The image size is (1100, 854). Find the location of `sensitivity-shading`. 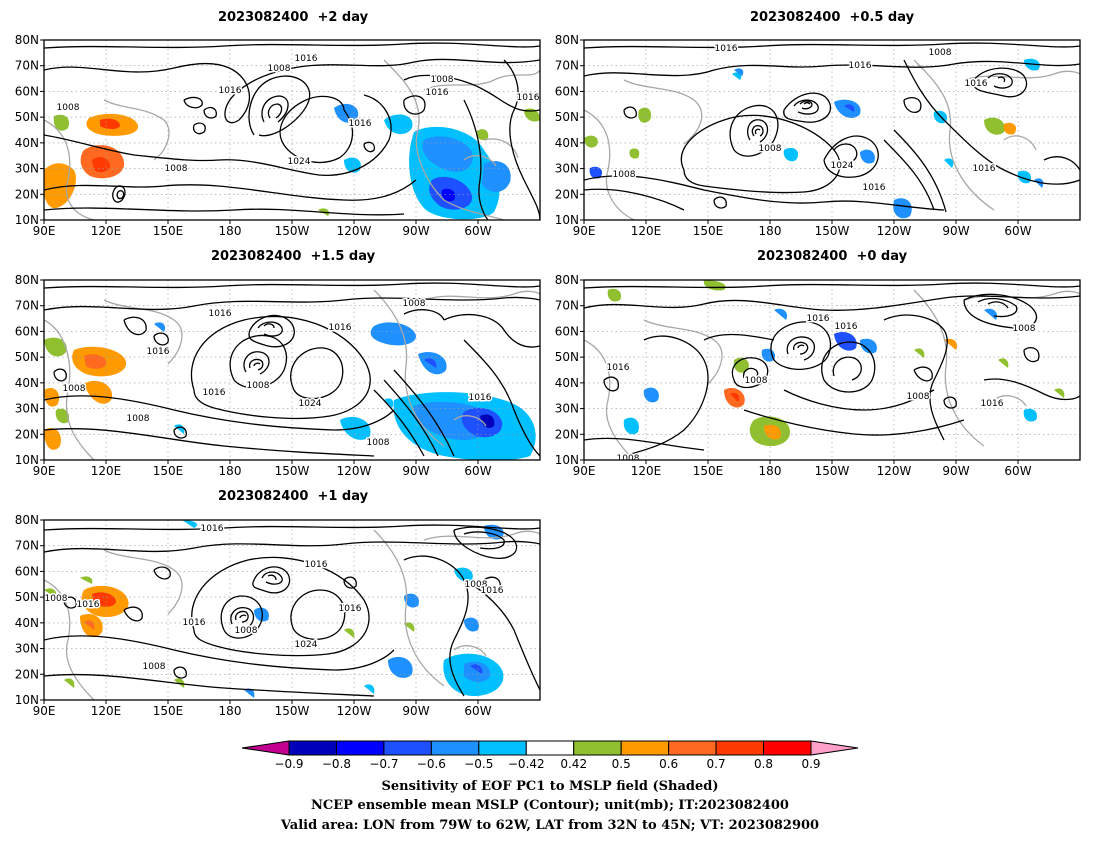

sensitivity-shading is located at coordinates (814, 138).